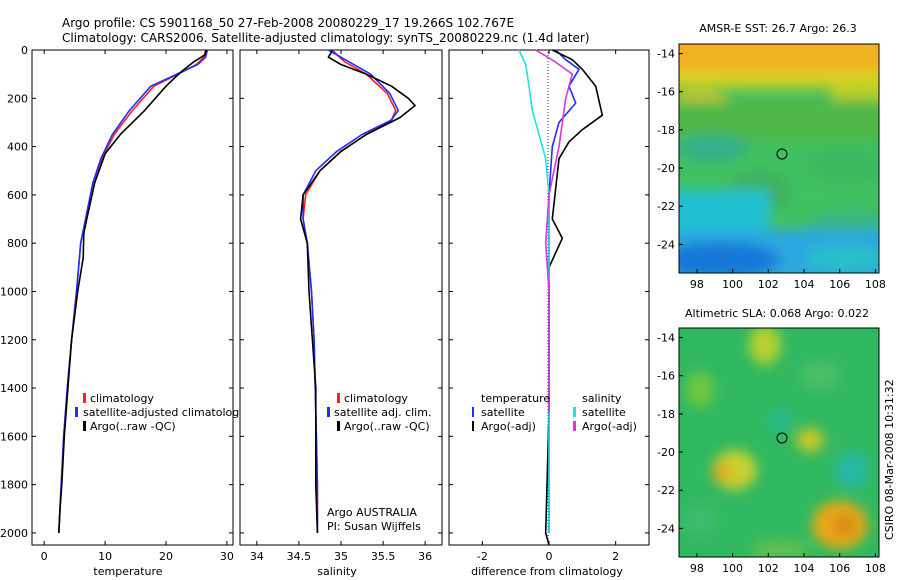 Image resolution: width=900 pixels, height=580 pixels. What do you see at coordinates (374, 526) in the screenshot?
I see `argo-annotation-line2: PI: Susan Wijffels` at bounding box center [374, 526].